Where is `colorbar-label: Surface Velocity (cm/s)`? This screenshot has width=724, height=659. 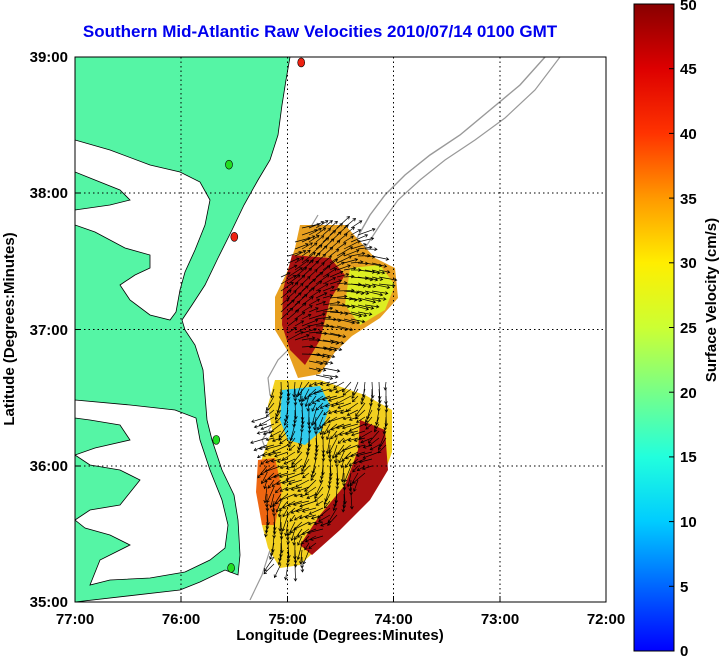
colorbar-label: Surface Velocity (cm/s) is located at coordinates (711, 300).